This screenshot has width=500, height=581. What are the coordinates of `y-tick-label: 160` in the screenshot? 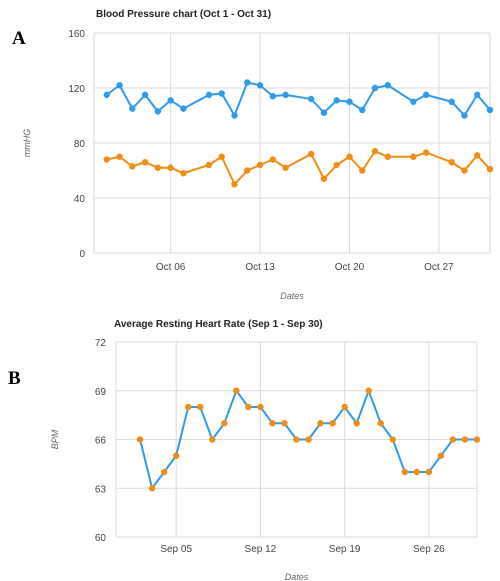 It's located at (76, 34).